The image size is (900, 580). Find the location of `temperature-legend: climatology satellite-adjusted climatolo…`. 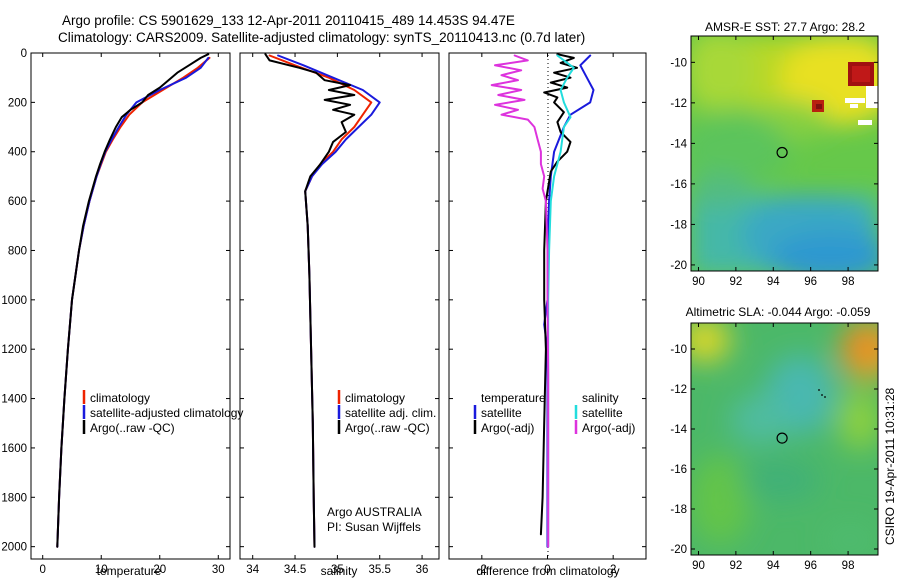

temperature-legend: climatology satellite-adjusted climatolo… is located at coordinates (162, 412).